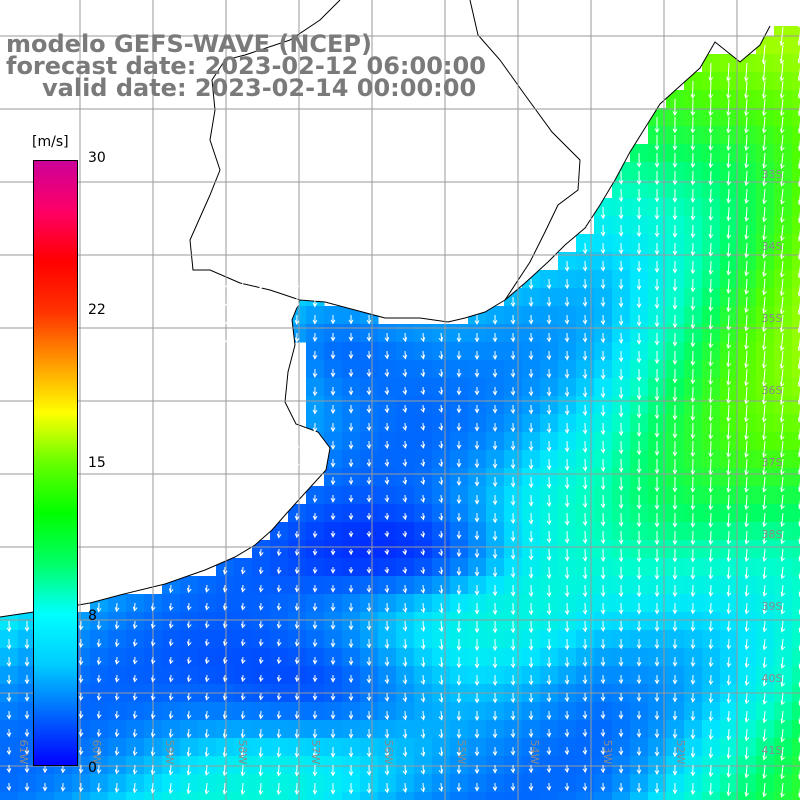 This screenshot has width=800, height=800. Describe the element at coordinates (772, 750) in the screenshot. I see `latitude-label: 41S` at that location.